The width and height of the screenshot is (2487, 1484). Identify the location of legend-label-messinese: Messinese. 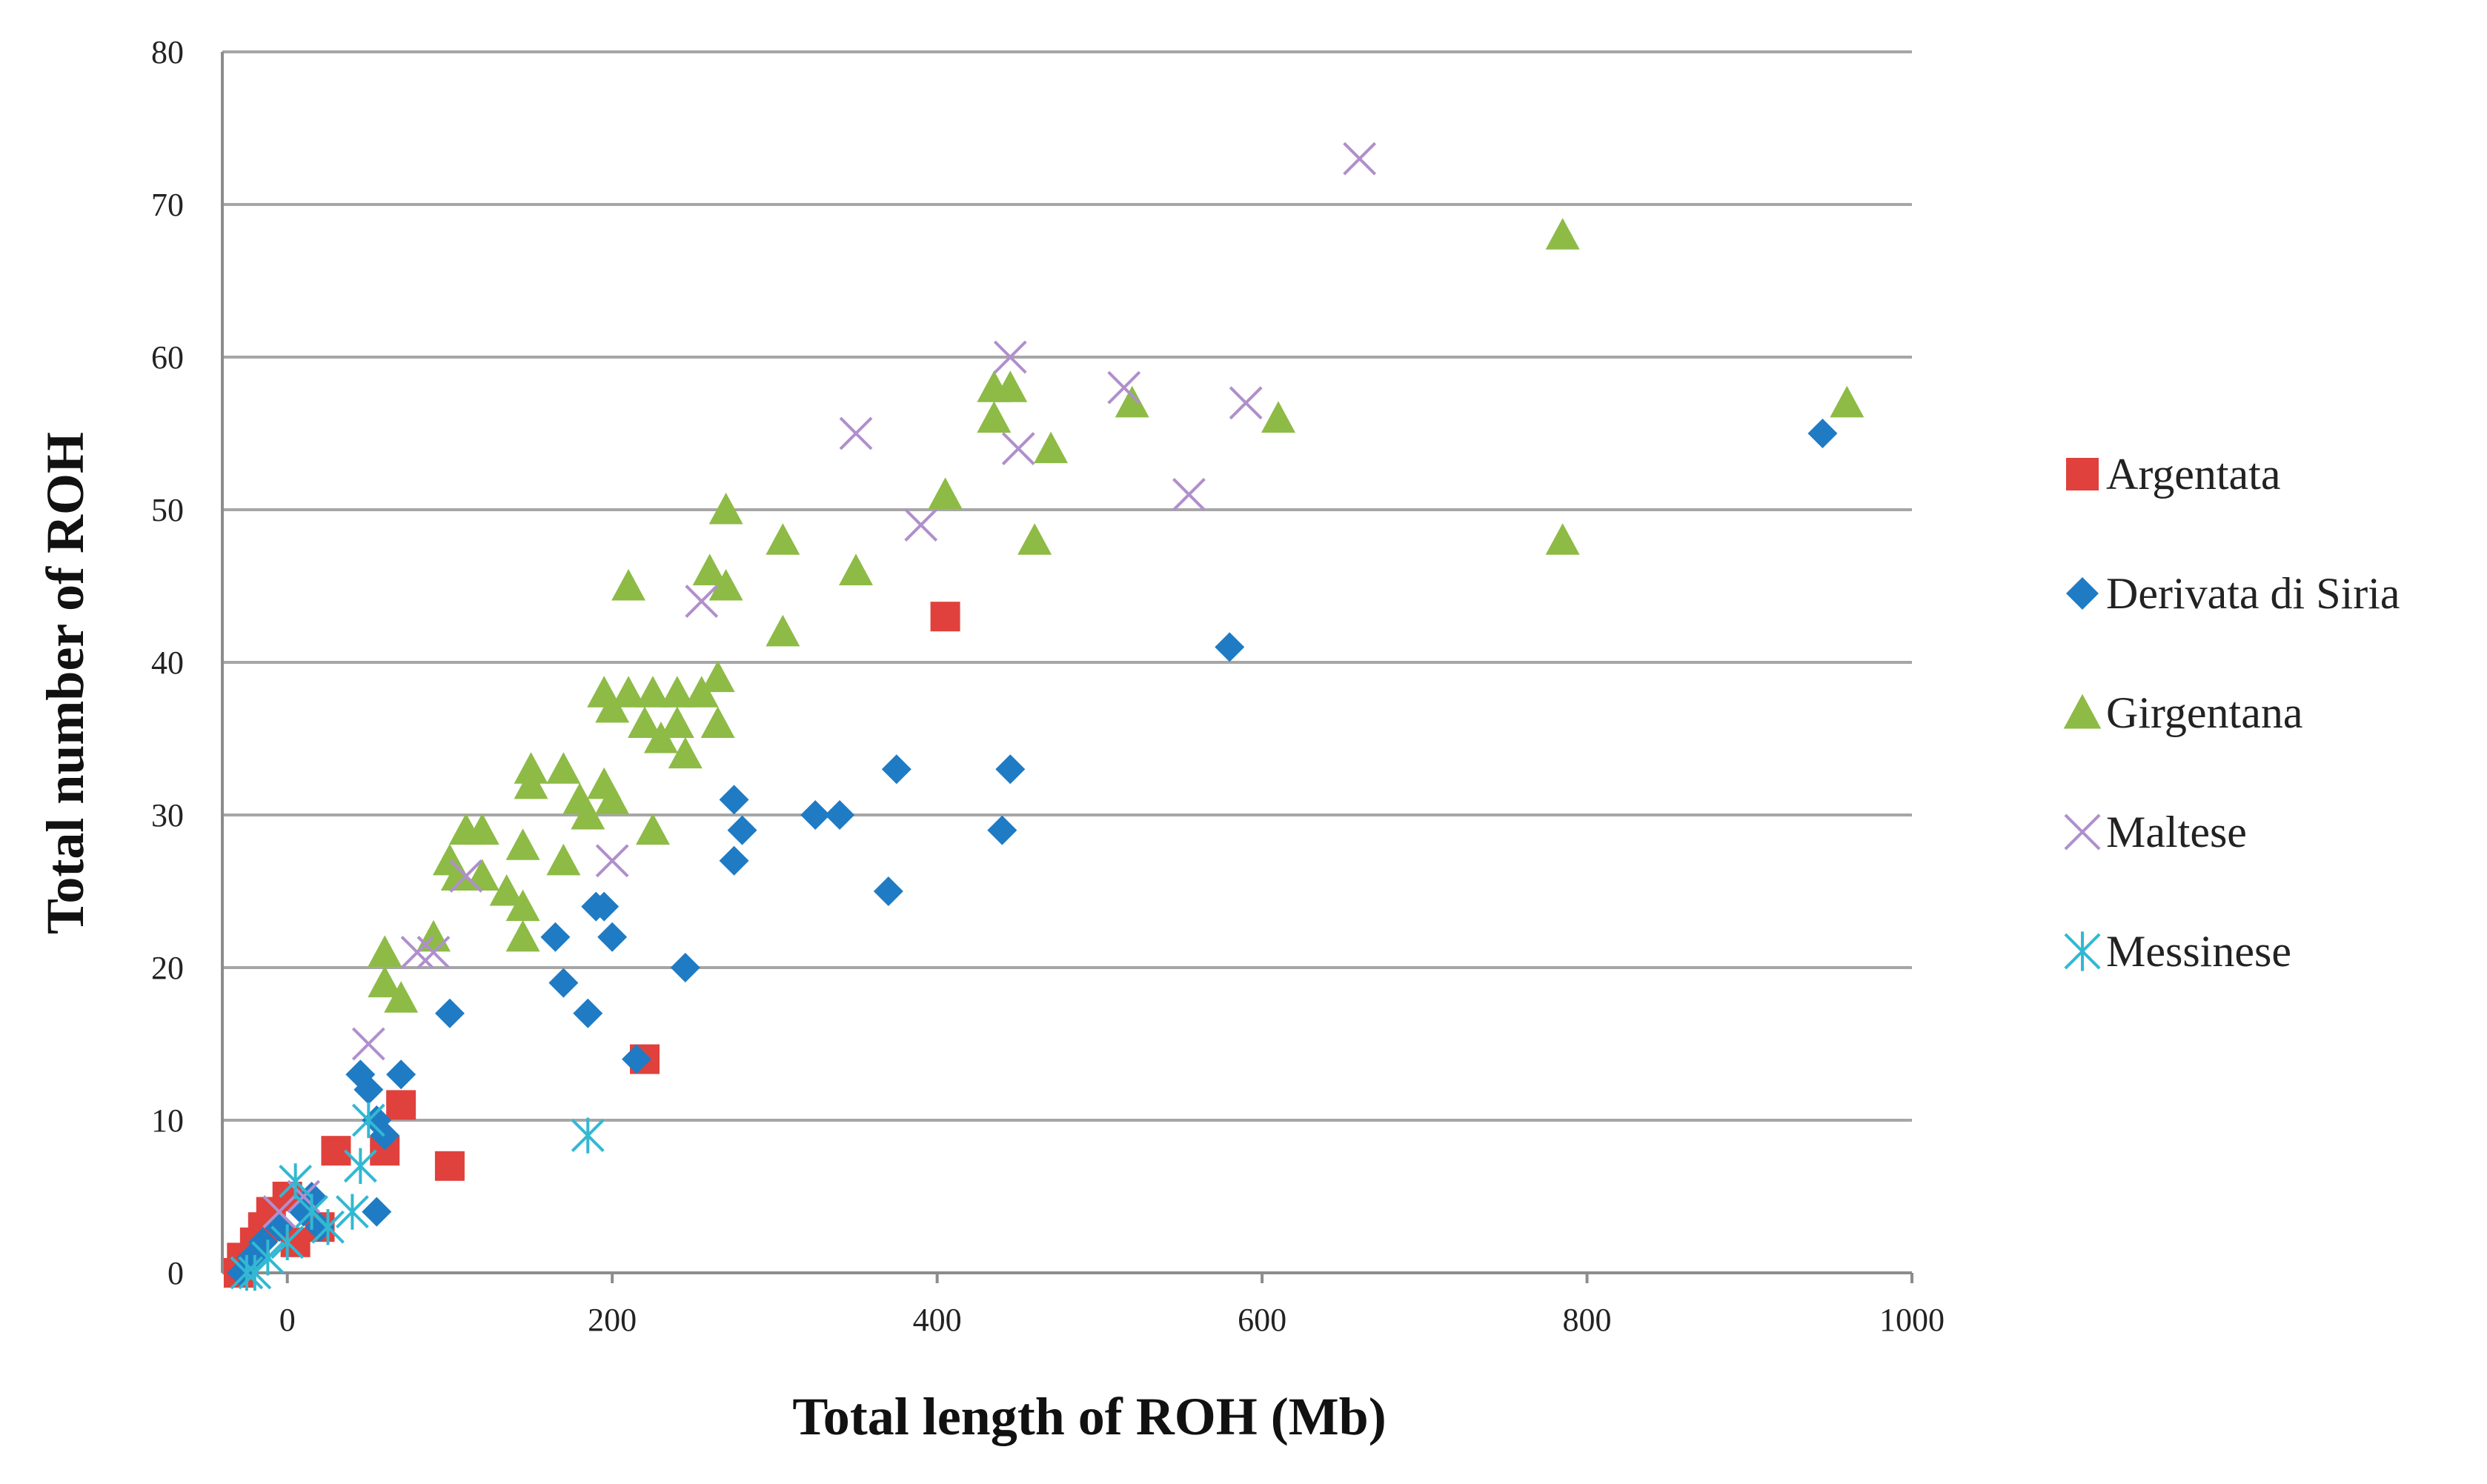
(2198, 951).